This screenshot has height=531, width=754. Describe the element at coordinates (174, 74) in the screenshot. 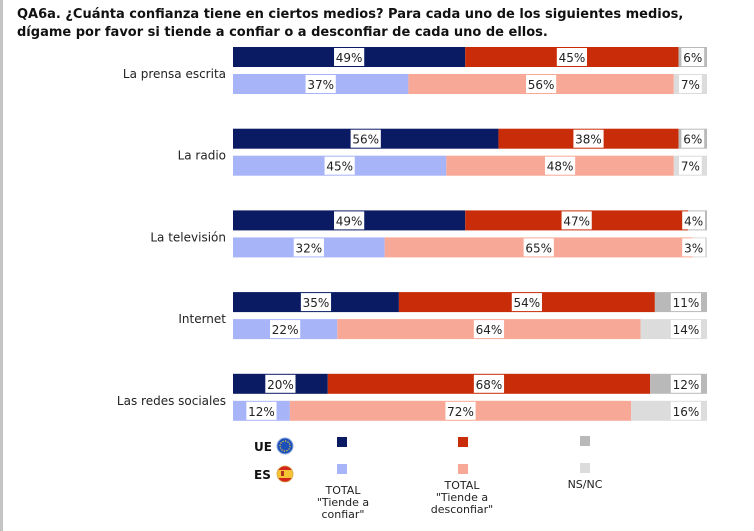

I see `category-label-la-prensa-escrita: La prensa escrita` at that location.